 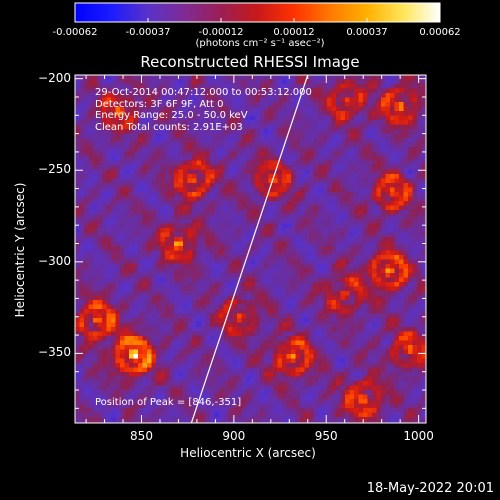 What do you see at coordinates (248, 453) in the screenshot?
I see `x-axis-label: Heliocentric X (arcsec)` at bounding box center [248, 453].